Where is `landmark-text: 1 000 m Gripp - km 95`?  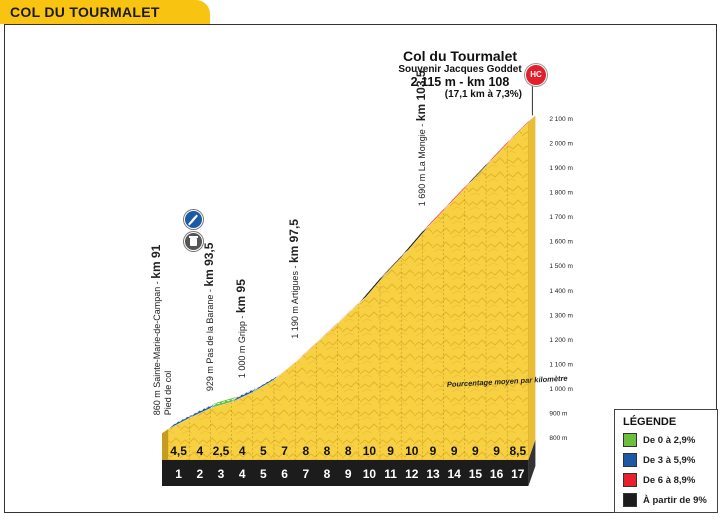 landmark-text: 1 000 m Gripp - km 95 is located at coordinates (241, 328).